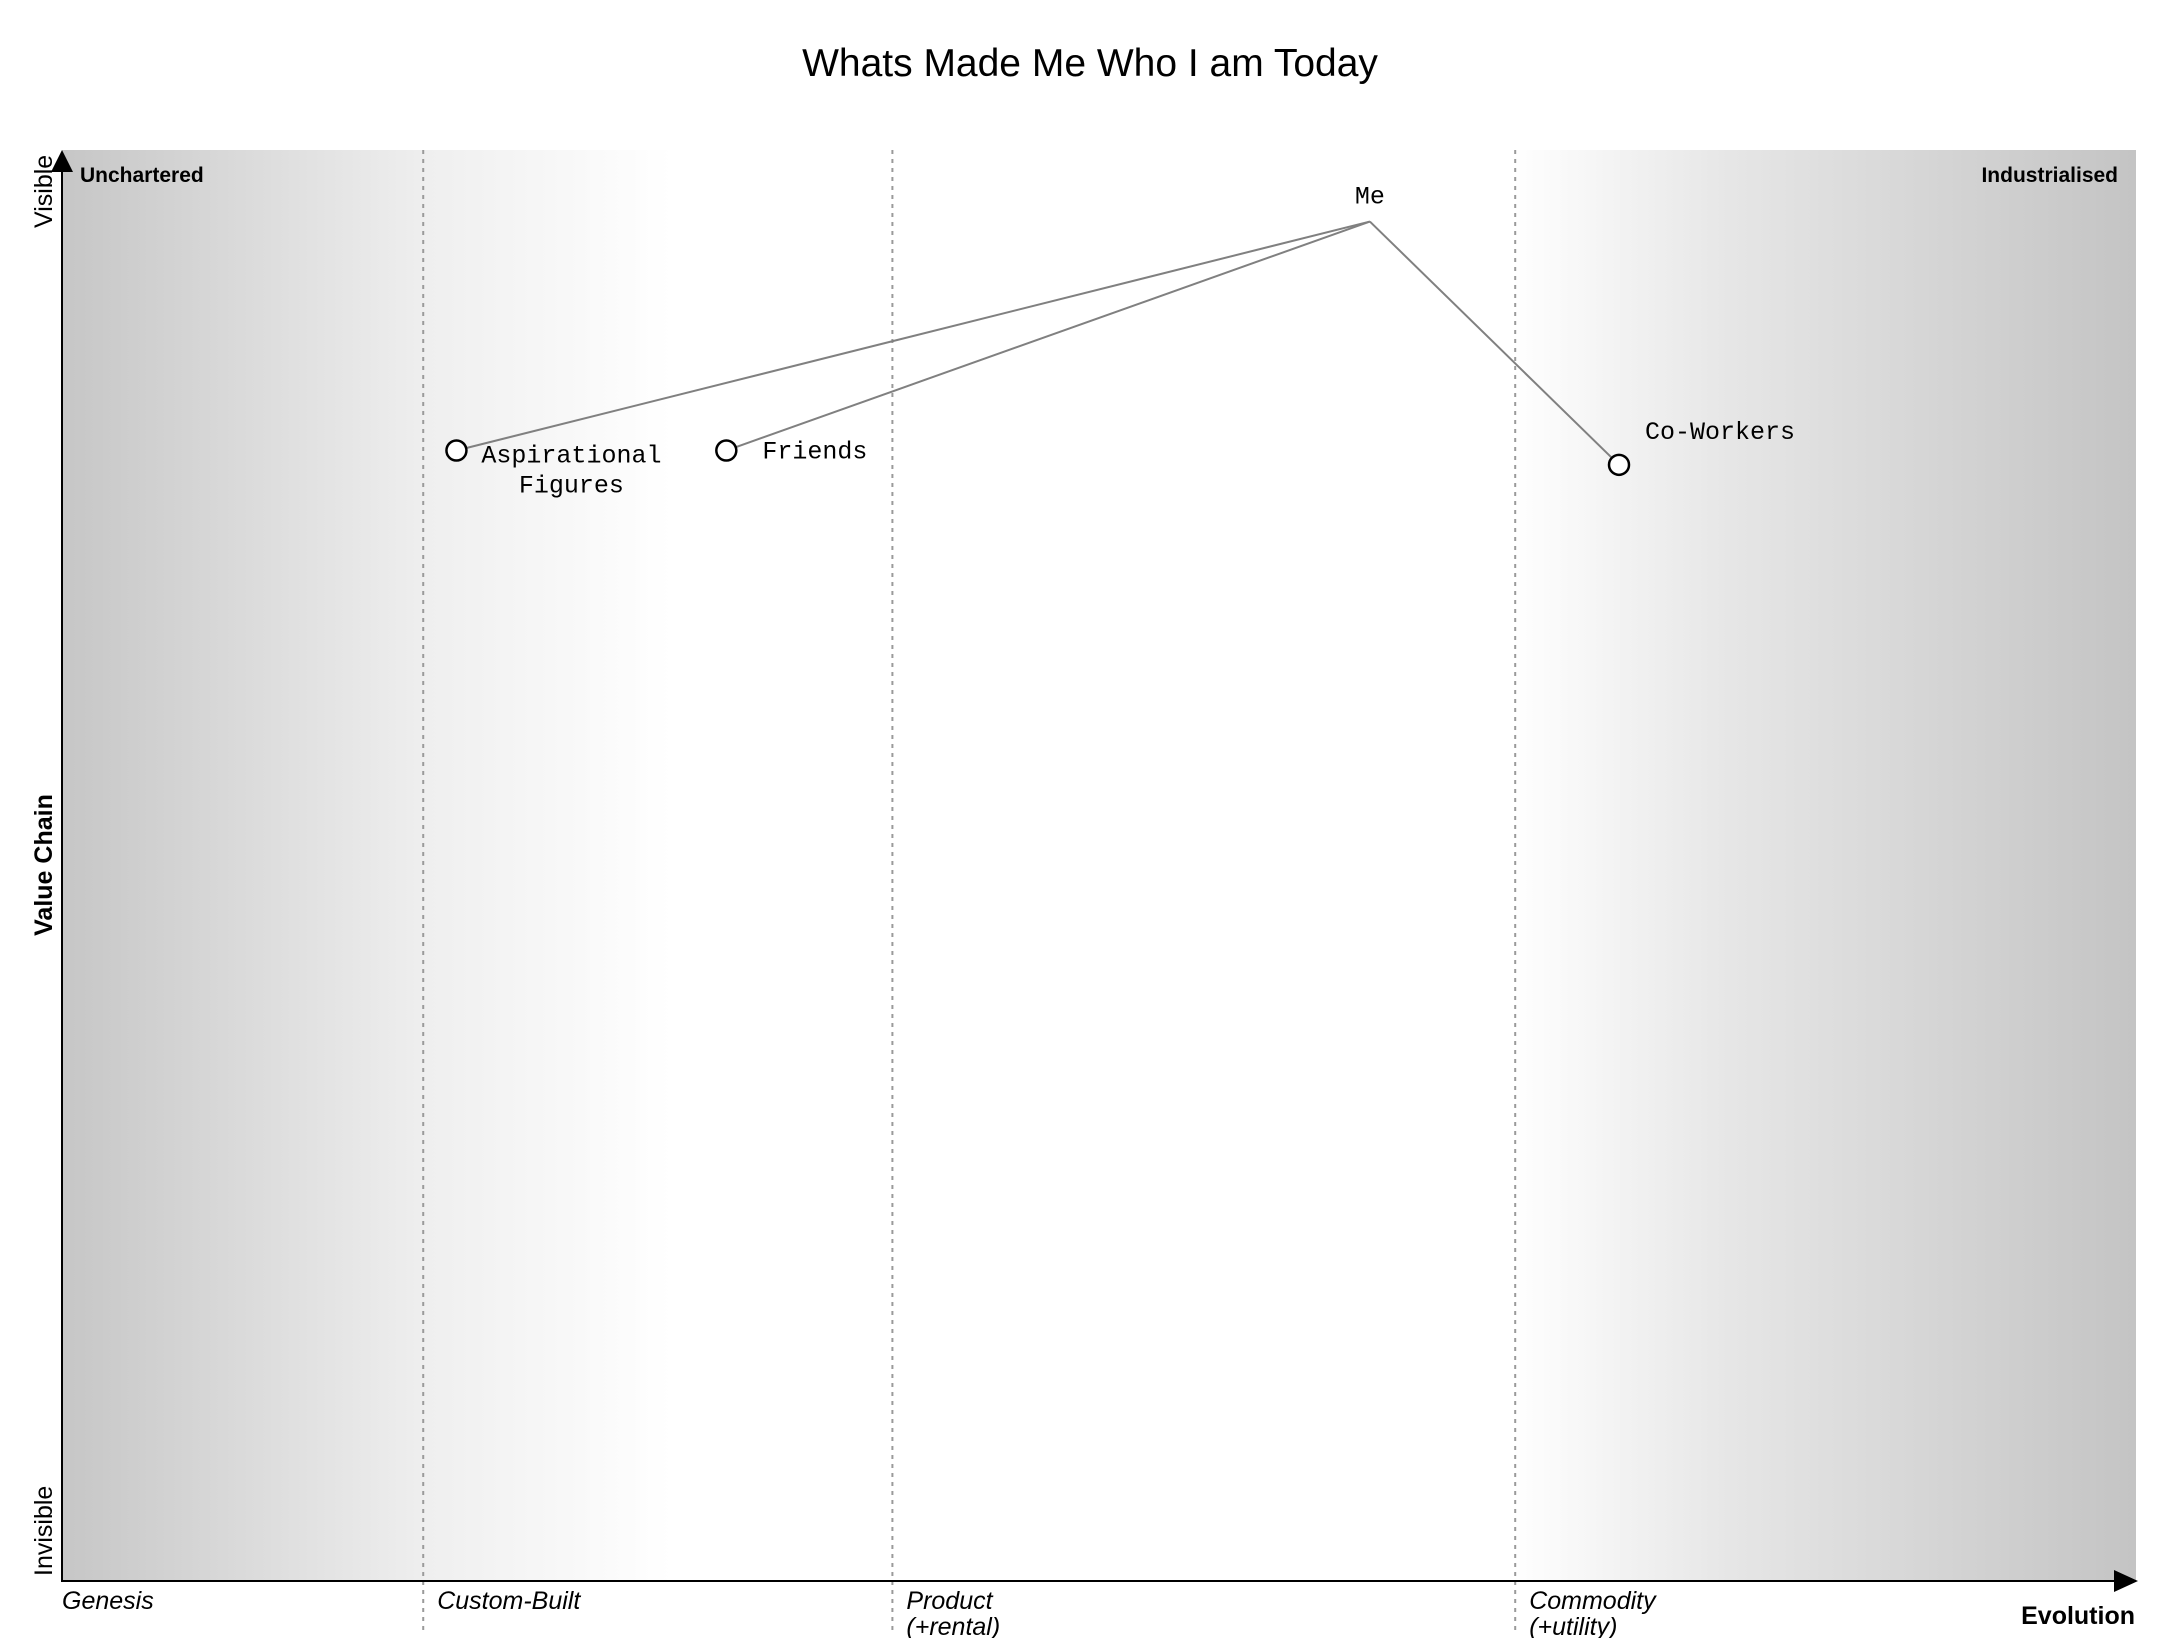 The width and height of the screenshot is (2164, 1638). I want to click on co-workers-label: Co-Workers, so click(1720, 432).